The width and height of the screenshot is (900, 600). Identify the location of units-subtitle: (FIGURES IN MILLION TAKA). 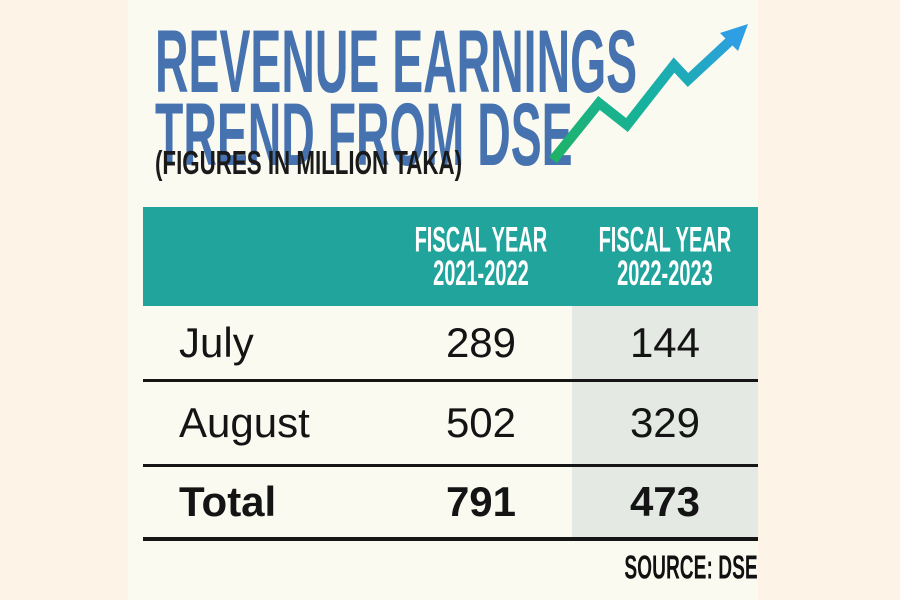
(309, 164).